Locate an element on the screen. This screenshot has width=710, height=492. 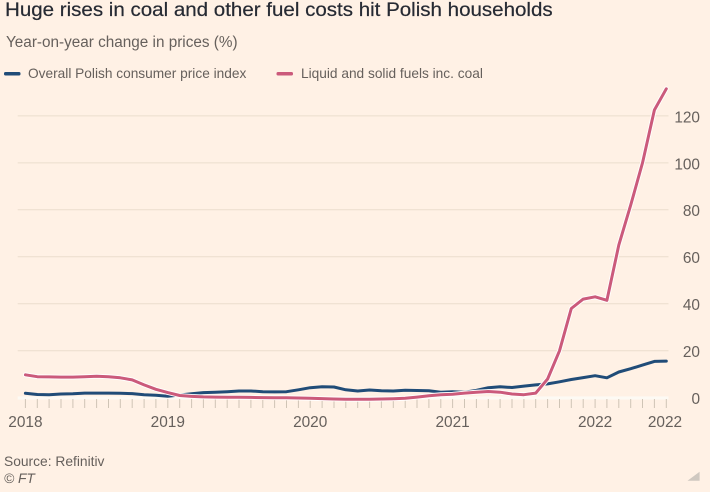
svg-text: 2019 is located at coordinates (168, 422).